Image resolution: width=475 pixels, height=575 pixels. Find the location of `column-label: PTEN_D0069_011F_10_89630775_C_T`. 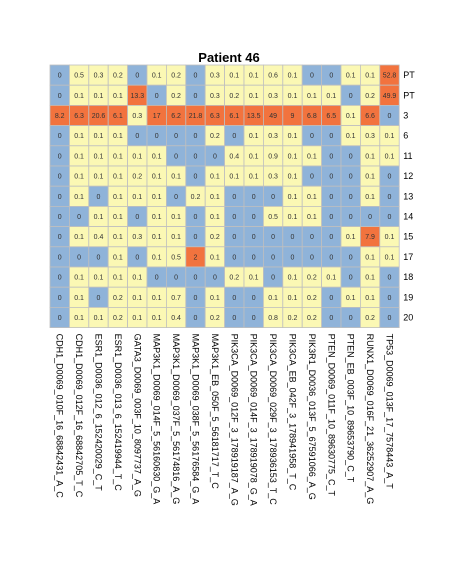

column-label: PTEN_D0069_011F_10_89630775_C_T is located at coordinates (331, 415).